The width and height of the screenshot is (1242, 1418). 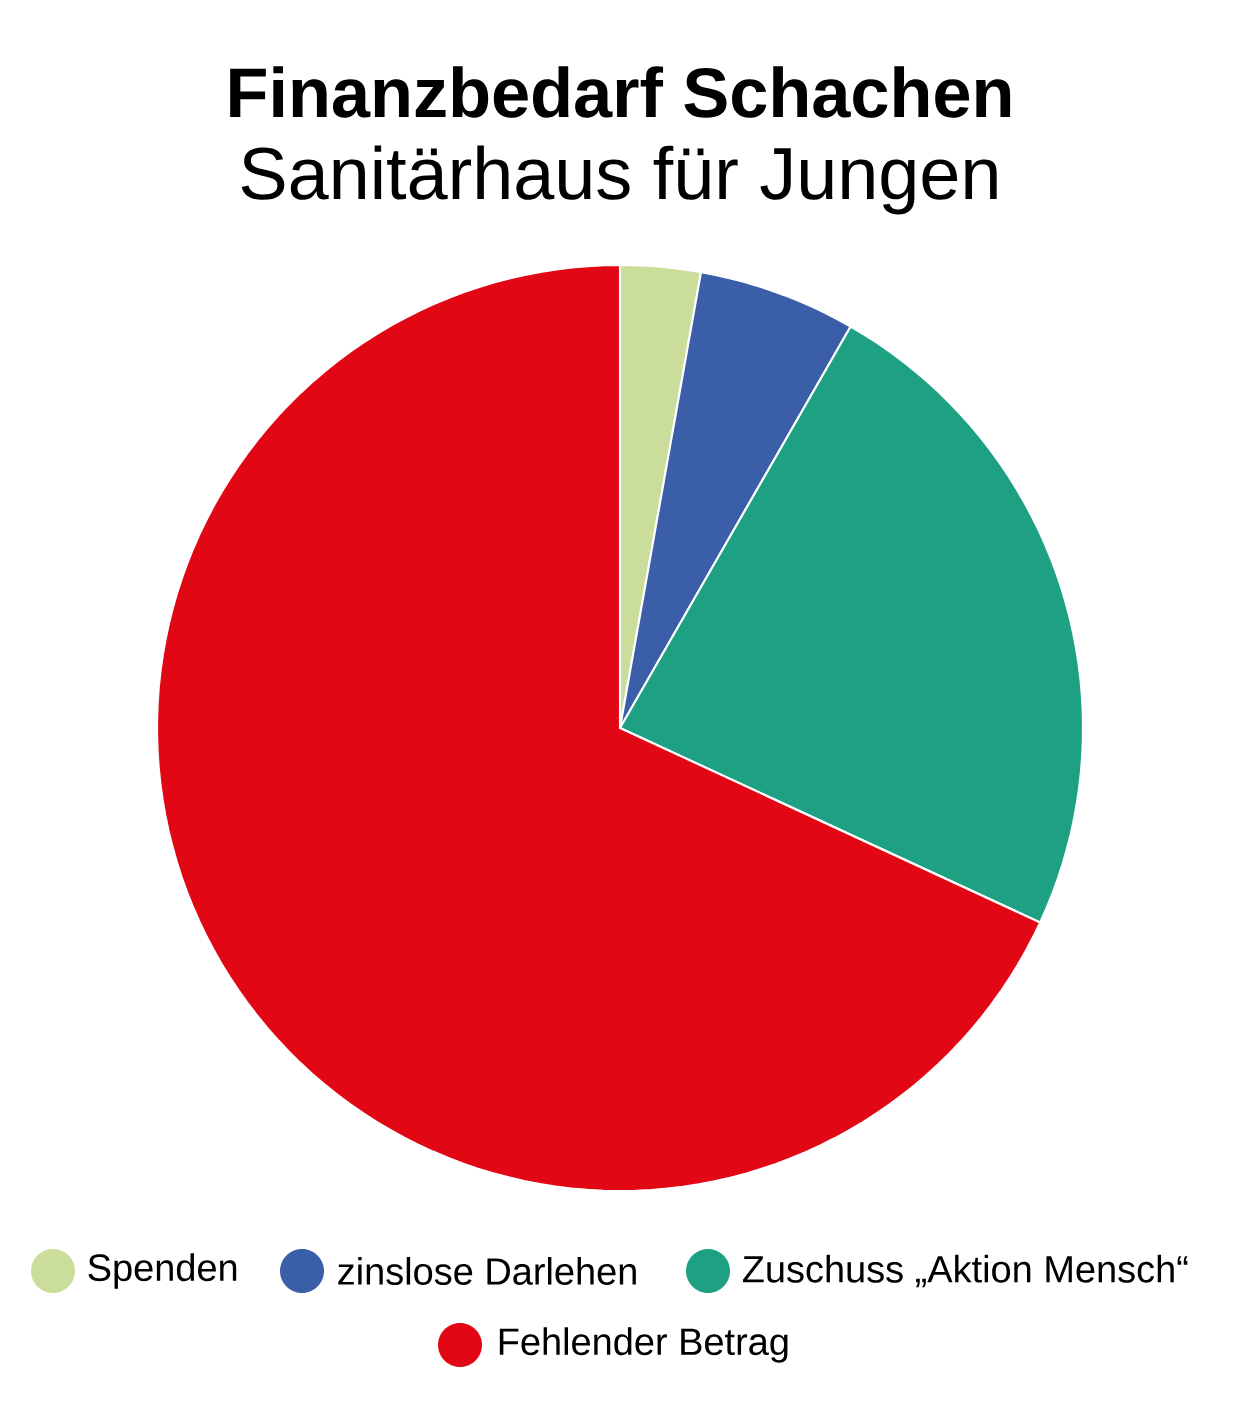 What do you see at coordinates (620, 92) in the screenshot?
I see `chart-title: Finanzbedarf Schachen` at bounding box center [620, 92].